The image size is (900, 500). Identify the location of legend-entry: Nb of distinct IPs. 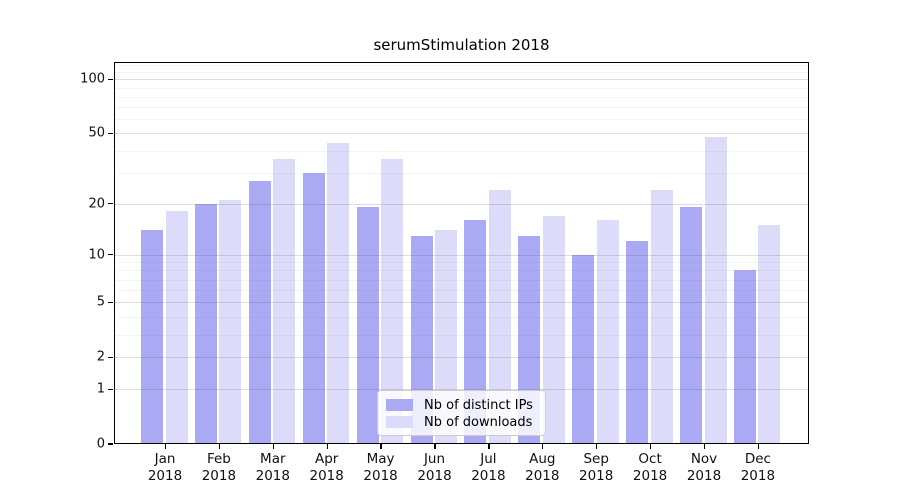
(465, 405).